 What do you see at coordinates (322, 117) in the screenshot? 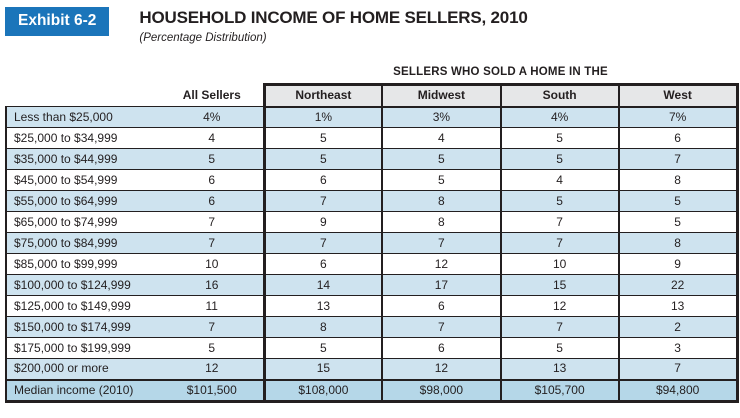
I see `cell-northeast: 1%` at bounding box center [322, 117].